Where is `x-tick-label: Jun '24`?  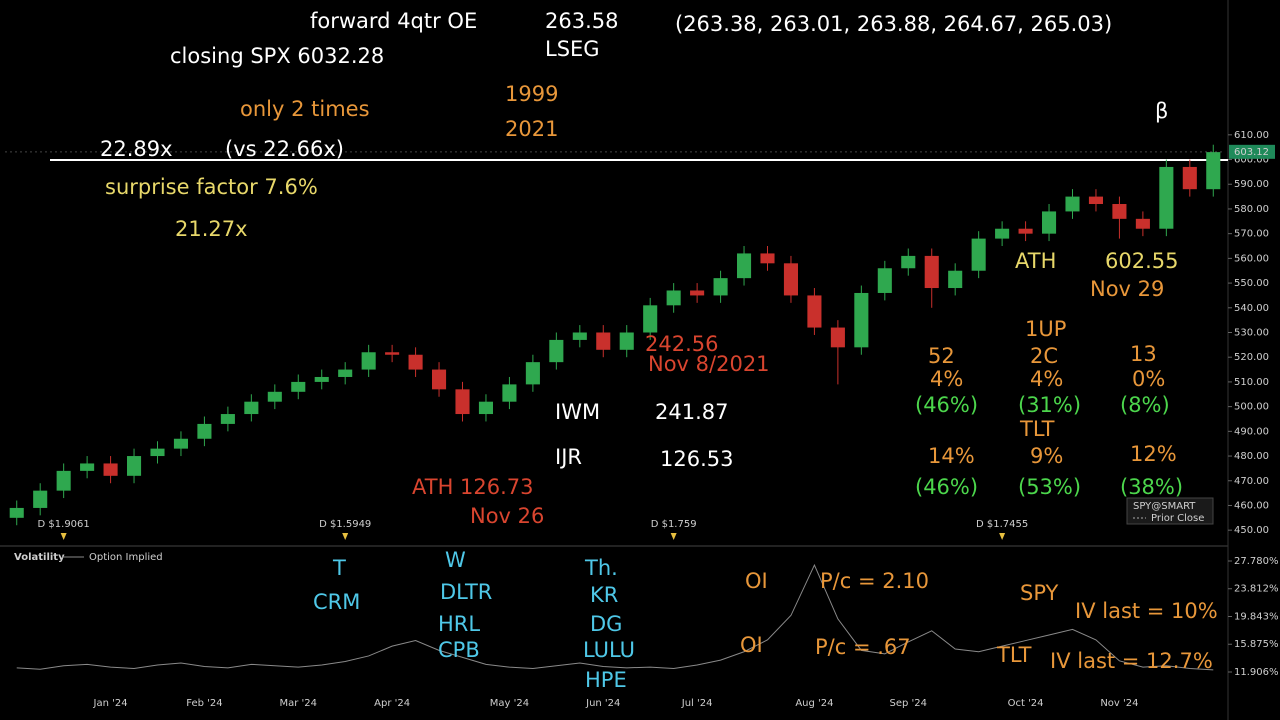 x-tick-label: Jun '24 is located at coordinates (602, 703).